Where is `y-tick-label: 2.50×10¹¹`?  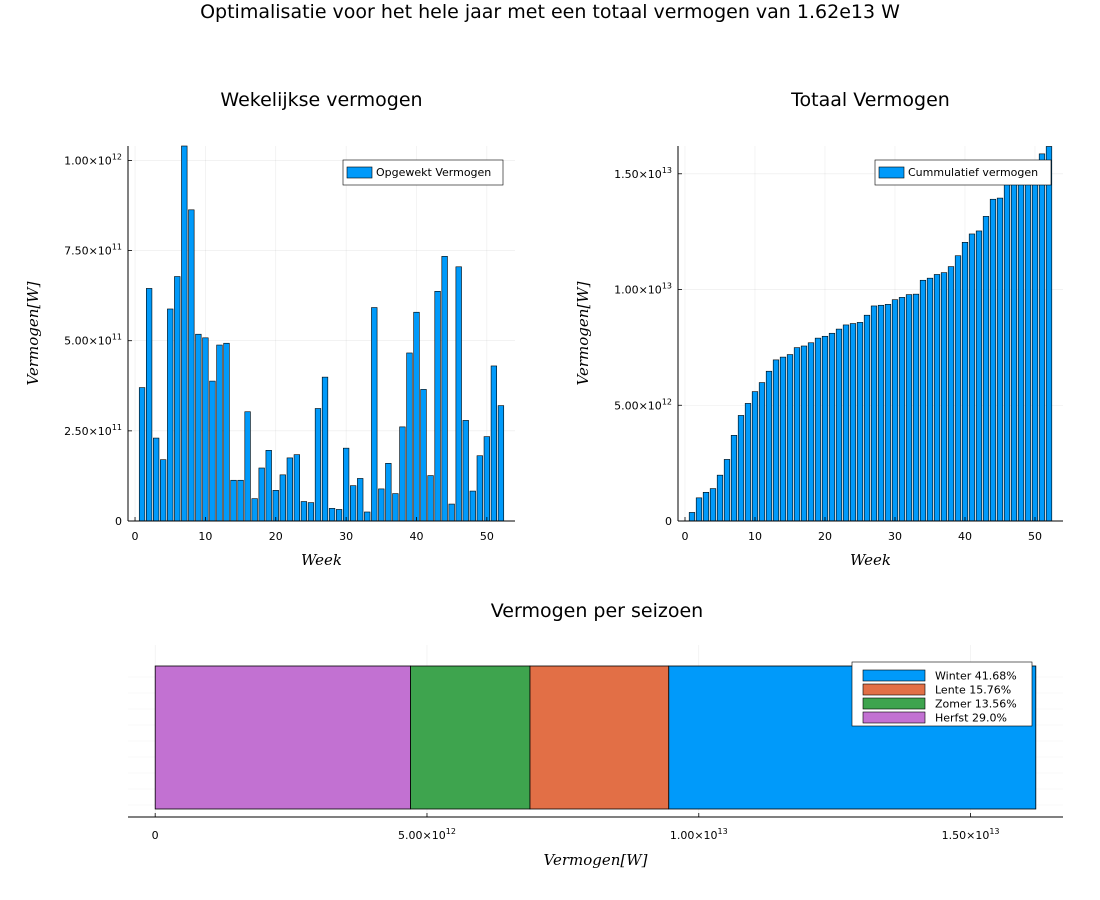 y-tick-label: 2.50×10¹¹ is located at coordinates (93, 430).